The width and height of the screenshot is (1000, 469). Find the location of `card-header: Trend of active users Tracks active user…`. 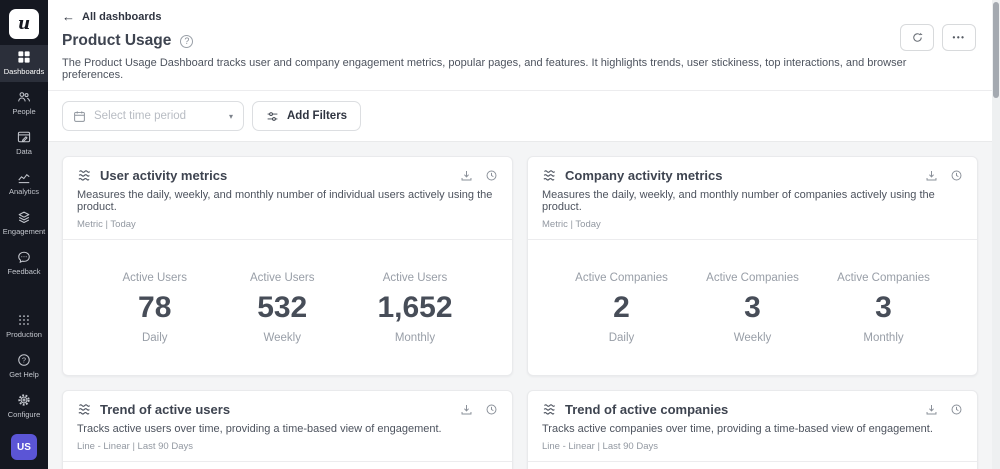

card-header: Trend of active users Tracks active user… is located at coordinates (287, 426).